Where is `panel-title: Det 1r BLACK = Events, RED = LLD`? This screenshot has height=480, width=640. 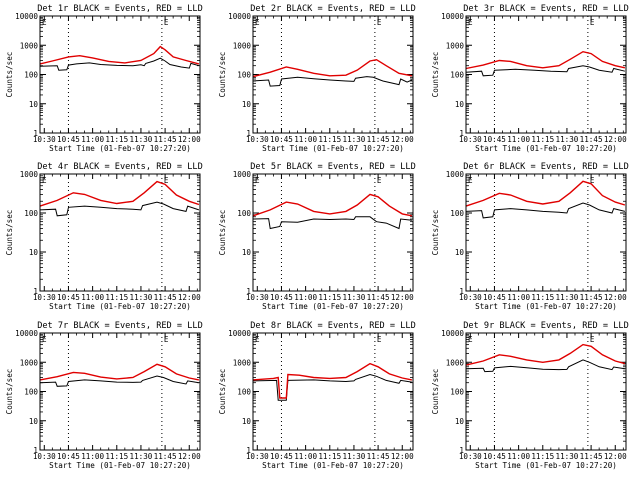
panel-title: Det 1r BLACK = Events, RED = LLD is located at coordinates (120, 9).